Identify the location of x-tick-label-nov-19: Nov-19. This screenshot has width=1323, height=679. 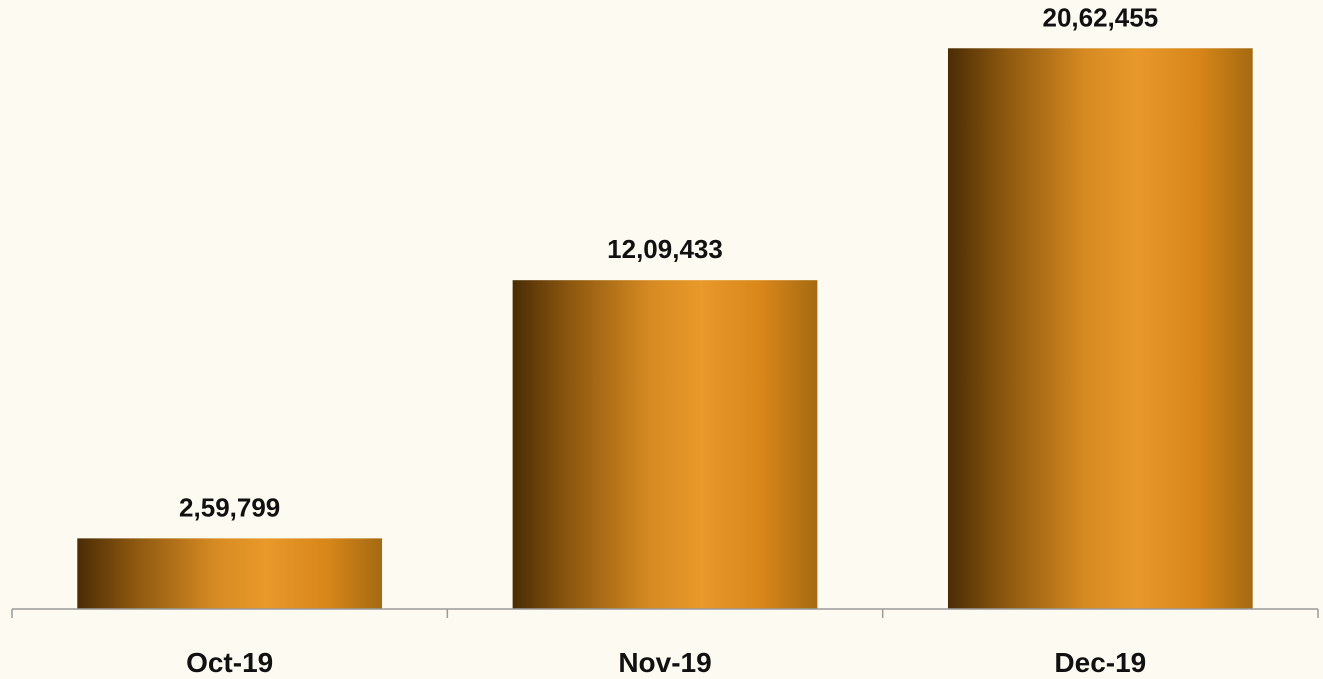
(664, 662).